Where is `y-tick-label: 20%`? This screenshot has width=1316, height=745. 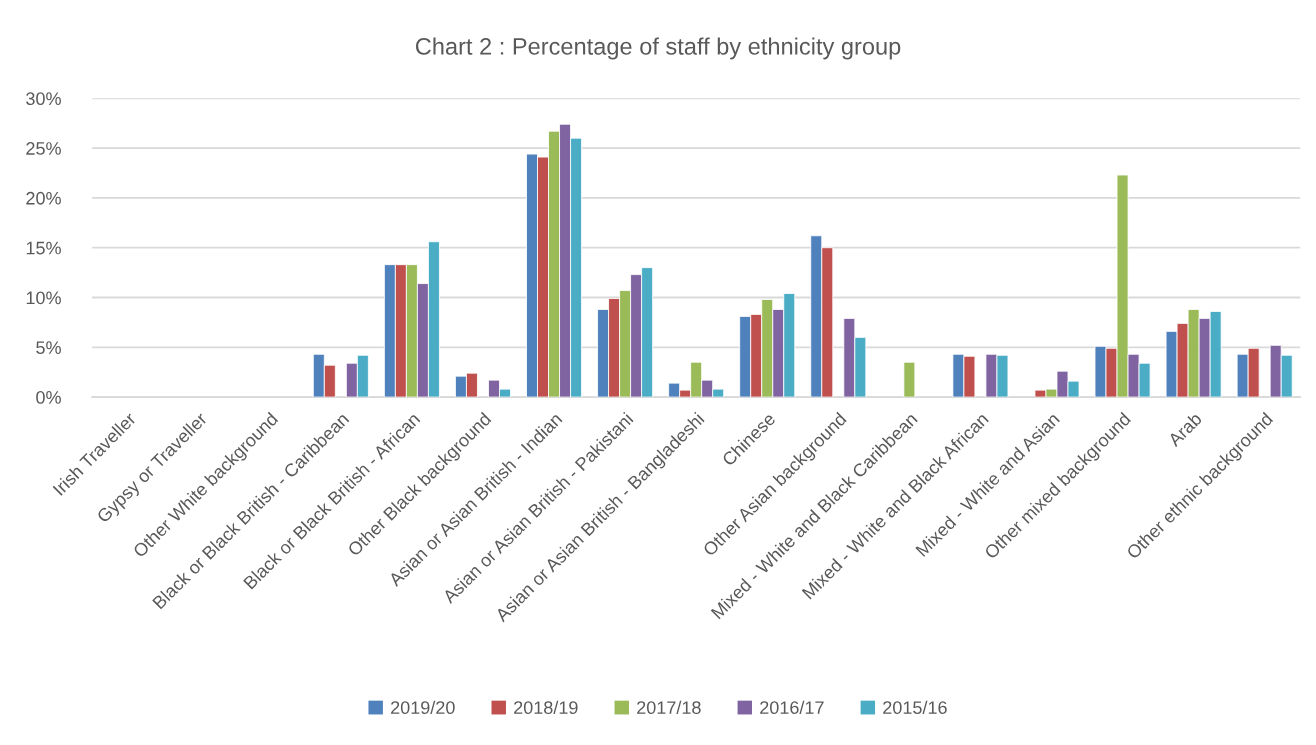
y-tick-label: 20% is located at coordinates (43, 198).